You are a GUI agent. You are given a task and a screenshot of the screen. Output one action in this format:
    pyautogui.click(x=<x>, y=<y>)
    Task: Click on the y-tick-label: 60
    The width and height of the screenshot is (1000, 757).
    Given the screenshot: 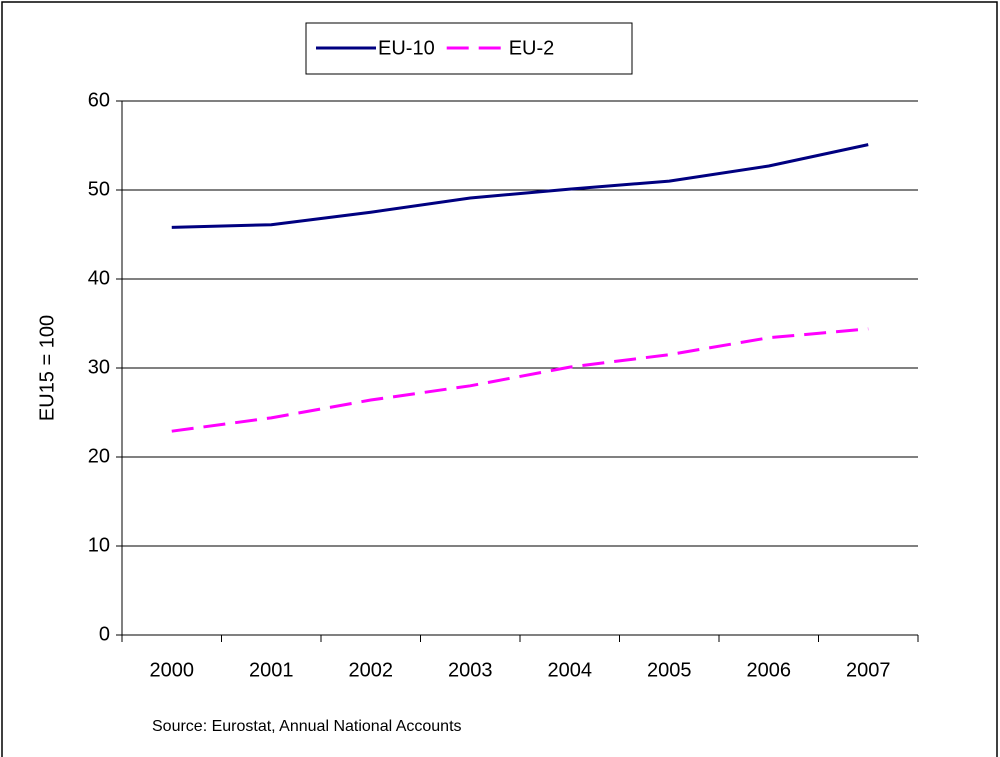 What is the action you would take?
    pyautogui.click(x=99, y=100)
    